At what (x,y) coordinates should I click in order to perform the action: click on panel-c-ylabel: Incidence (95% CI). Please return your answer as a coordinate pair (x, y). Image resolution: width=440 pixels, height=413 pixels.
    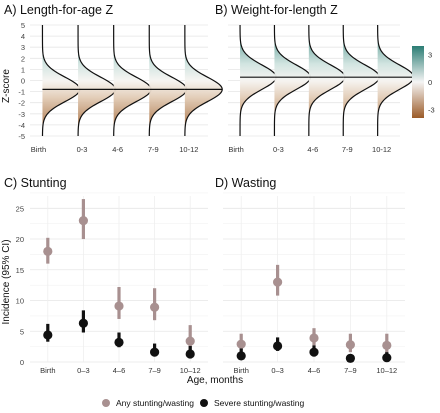
    Looking at the image, I should click on (6, 281).